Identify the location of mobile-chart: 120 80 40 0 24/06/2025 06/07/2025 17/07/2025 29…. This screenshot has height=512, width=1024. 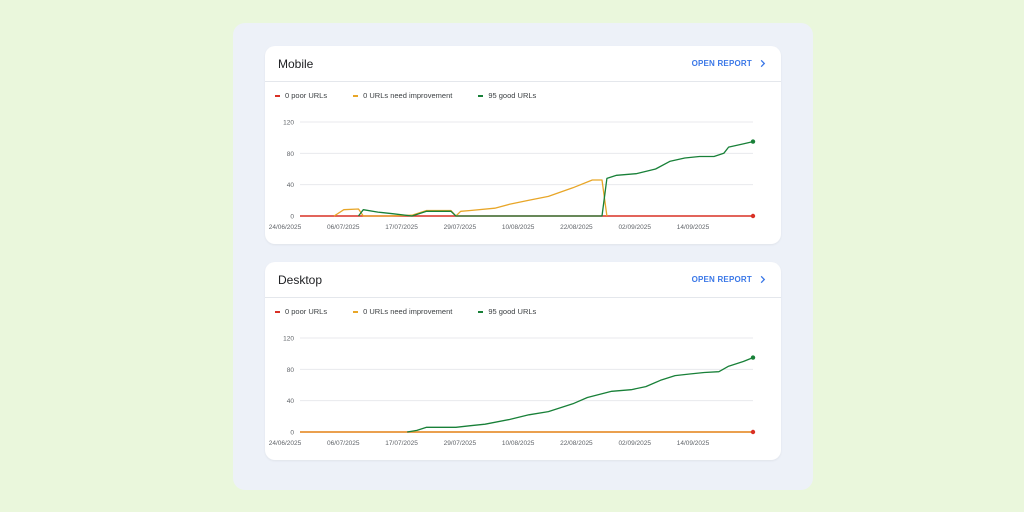
(512, 175).